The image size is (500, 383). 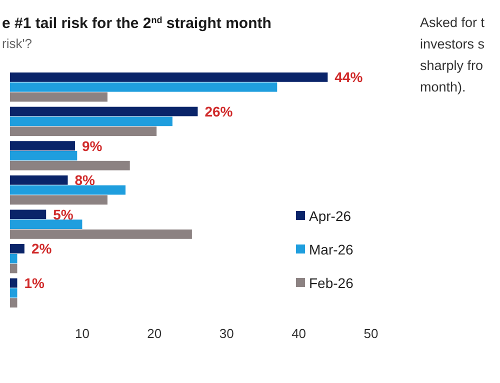 What do you see at coordinates (371, 333) in the screenshot?
I see `x-tick-label: 50` at bounding box center [371, 333].